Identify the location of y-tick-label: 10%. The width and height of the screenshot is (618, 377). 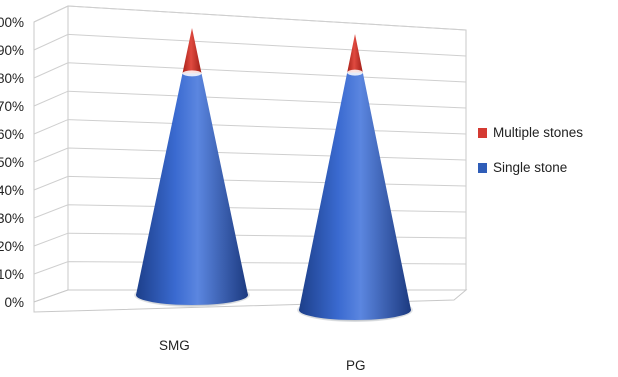
(12, 274).